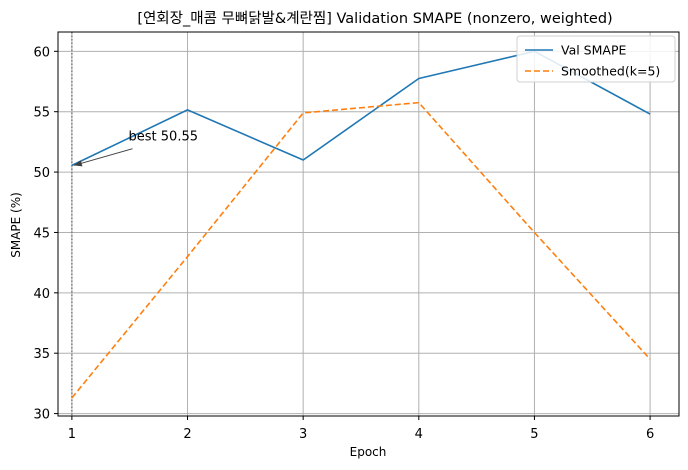  I want to click on x-tick-label: 1, so click(72, 434).